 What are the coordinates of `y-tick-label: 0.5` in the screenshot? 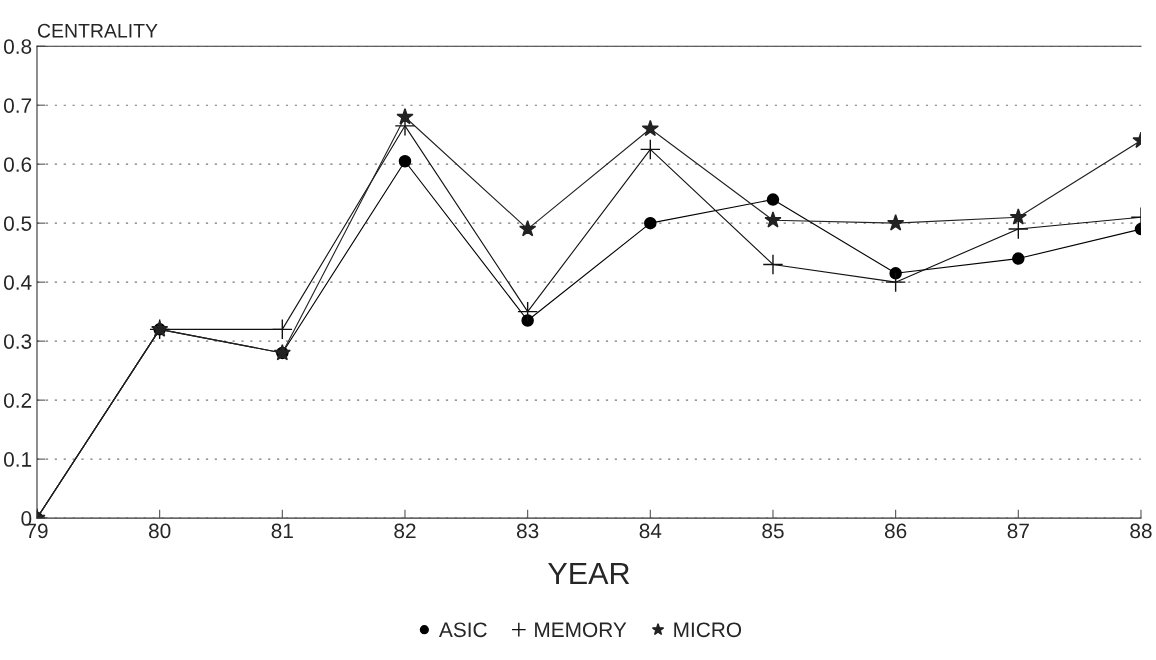 It's located at (17, 223).